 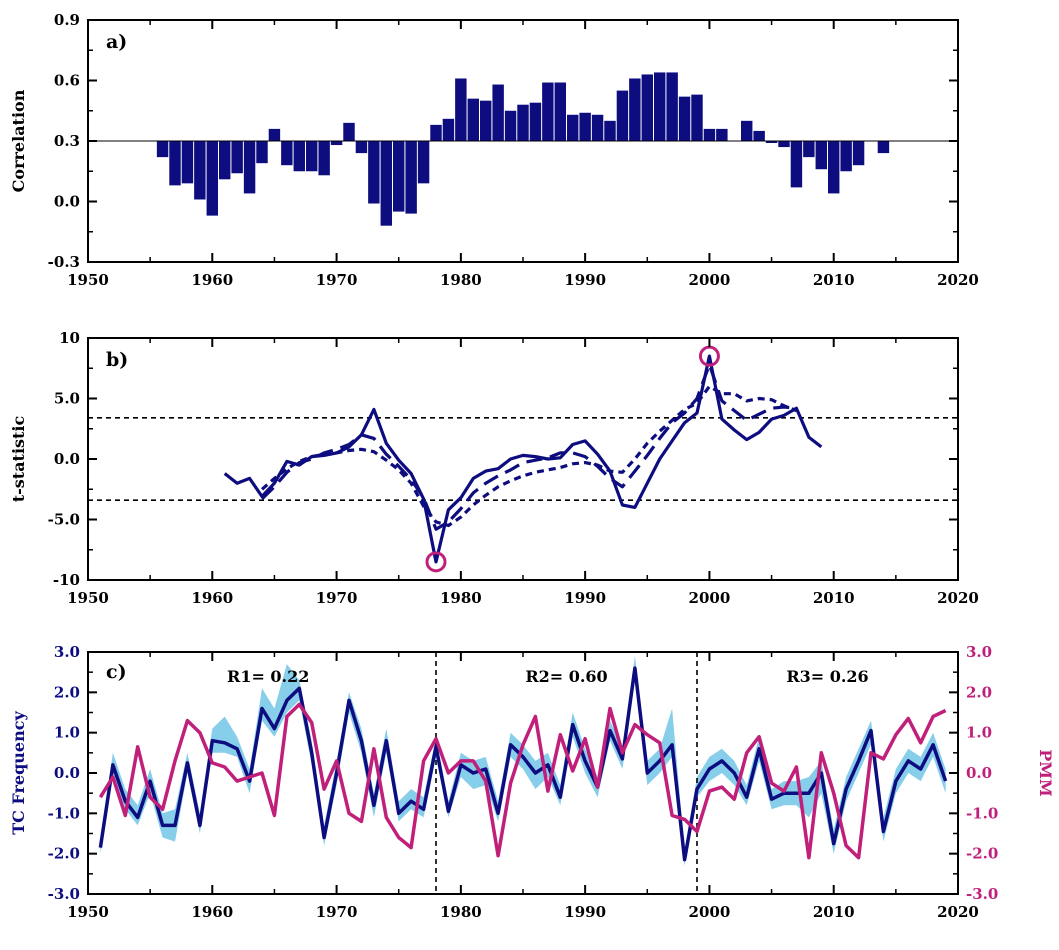 What do you see at coordinates (18, 459) in the screenshot?
I see `y-axis-label: t-statistic` at bounding box center [18, 459].